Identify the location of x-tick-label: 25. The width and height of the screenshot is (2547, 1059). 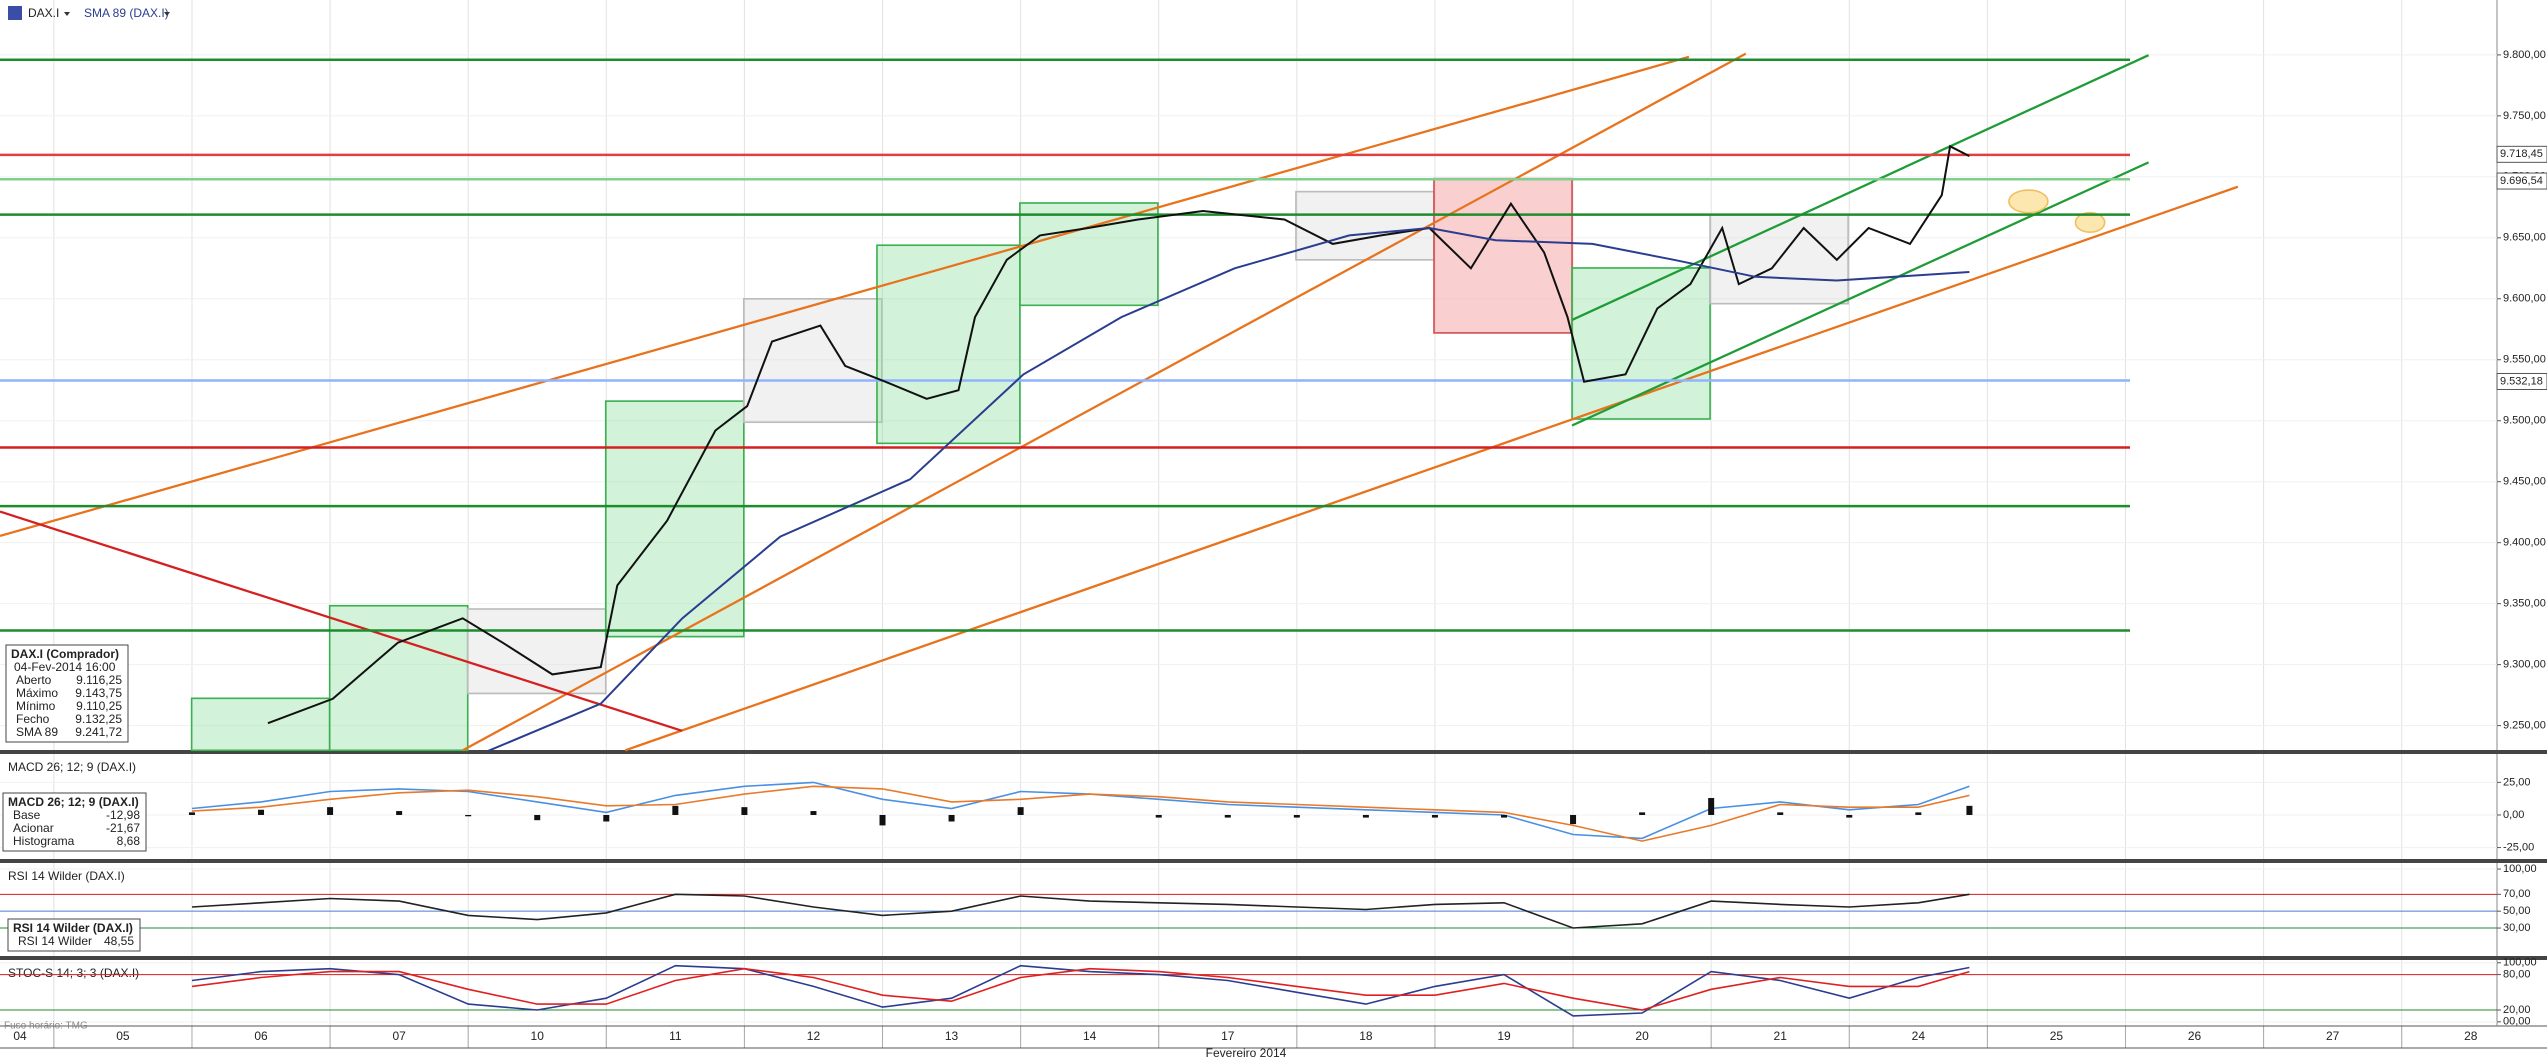
(2057, 1036).